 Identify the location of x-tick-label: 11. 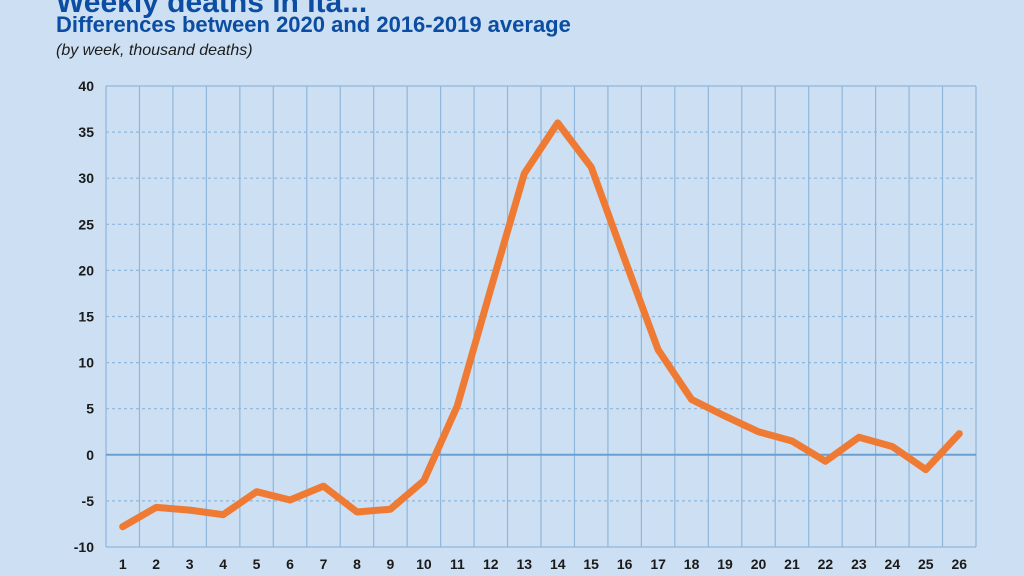
(457, 564).